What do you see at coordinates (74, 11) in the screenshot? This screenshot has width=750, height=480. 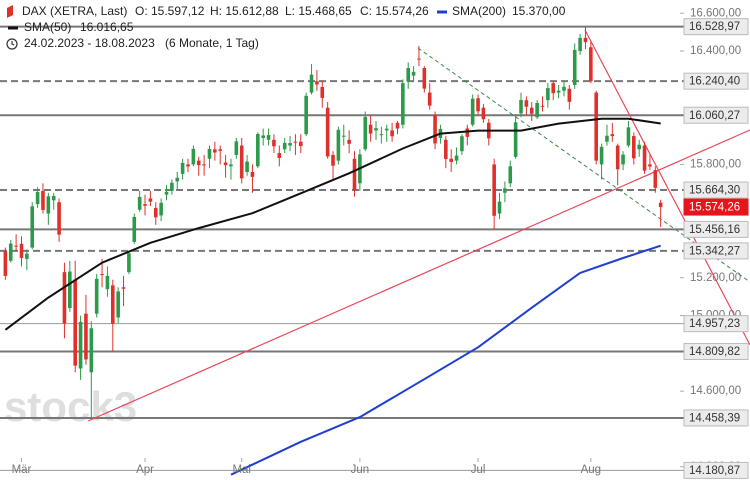 I see `legend-instrument: DAX (XETRA, Last)` at bounding box center [74, 11].